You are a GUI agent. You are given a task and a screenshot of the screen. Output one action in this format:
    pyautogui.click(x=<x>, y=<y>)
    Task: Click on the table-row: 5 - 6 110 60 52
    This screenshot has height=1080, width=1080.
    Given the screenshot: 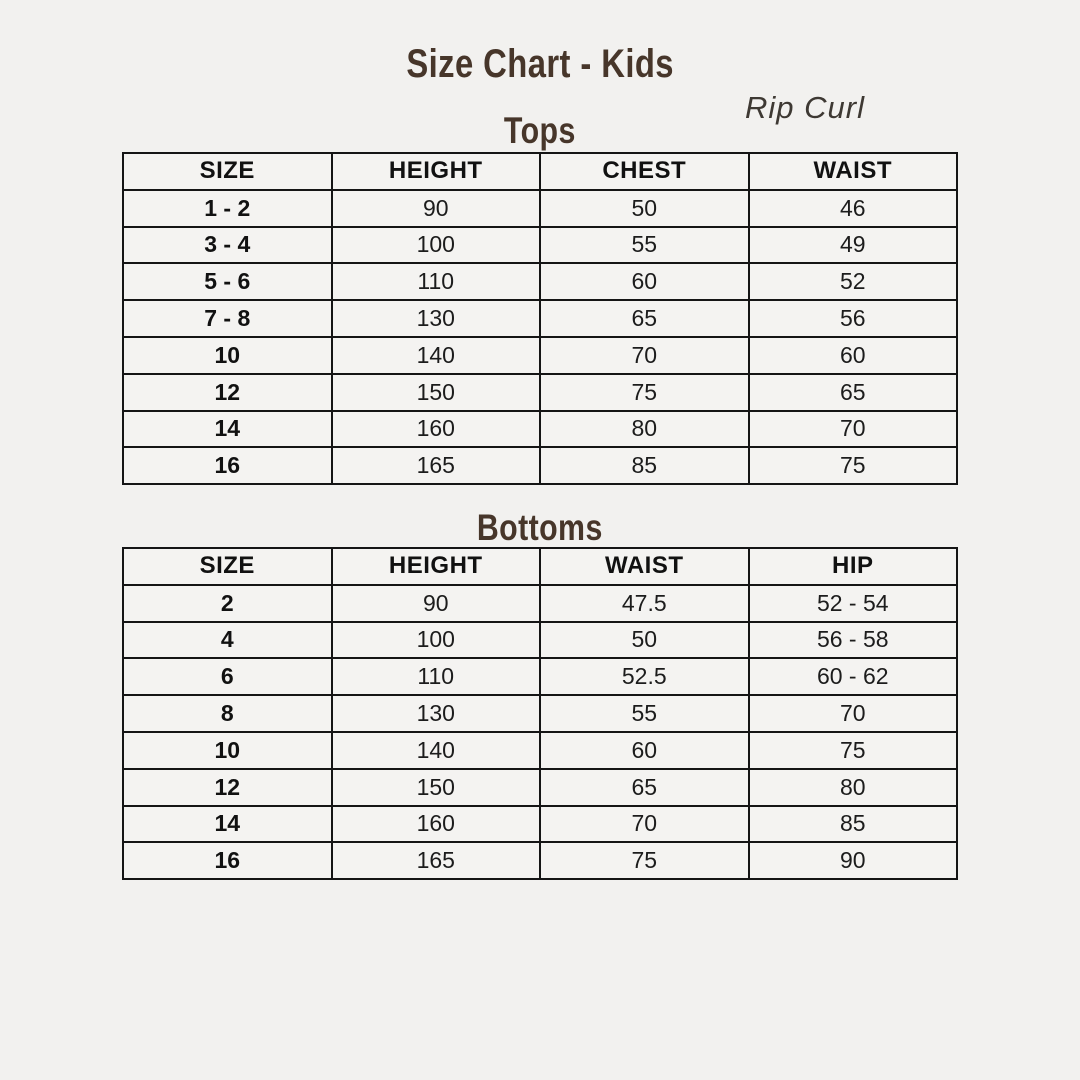 What is the action you would take?
    pyautogui.click(x=540, y=282)
    